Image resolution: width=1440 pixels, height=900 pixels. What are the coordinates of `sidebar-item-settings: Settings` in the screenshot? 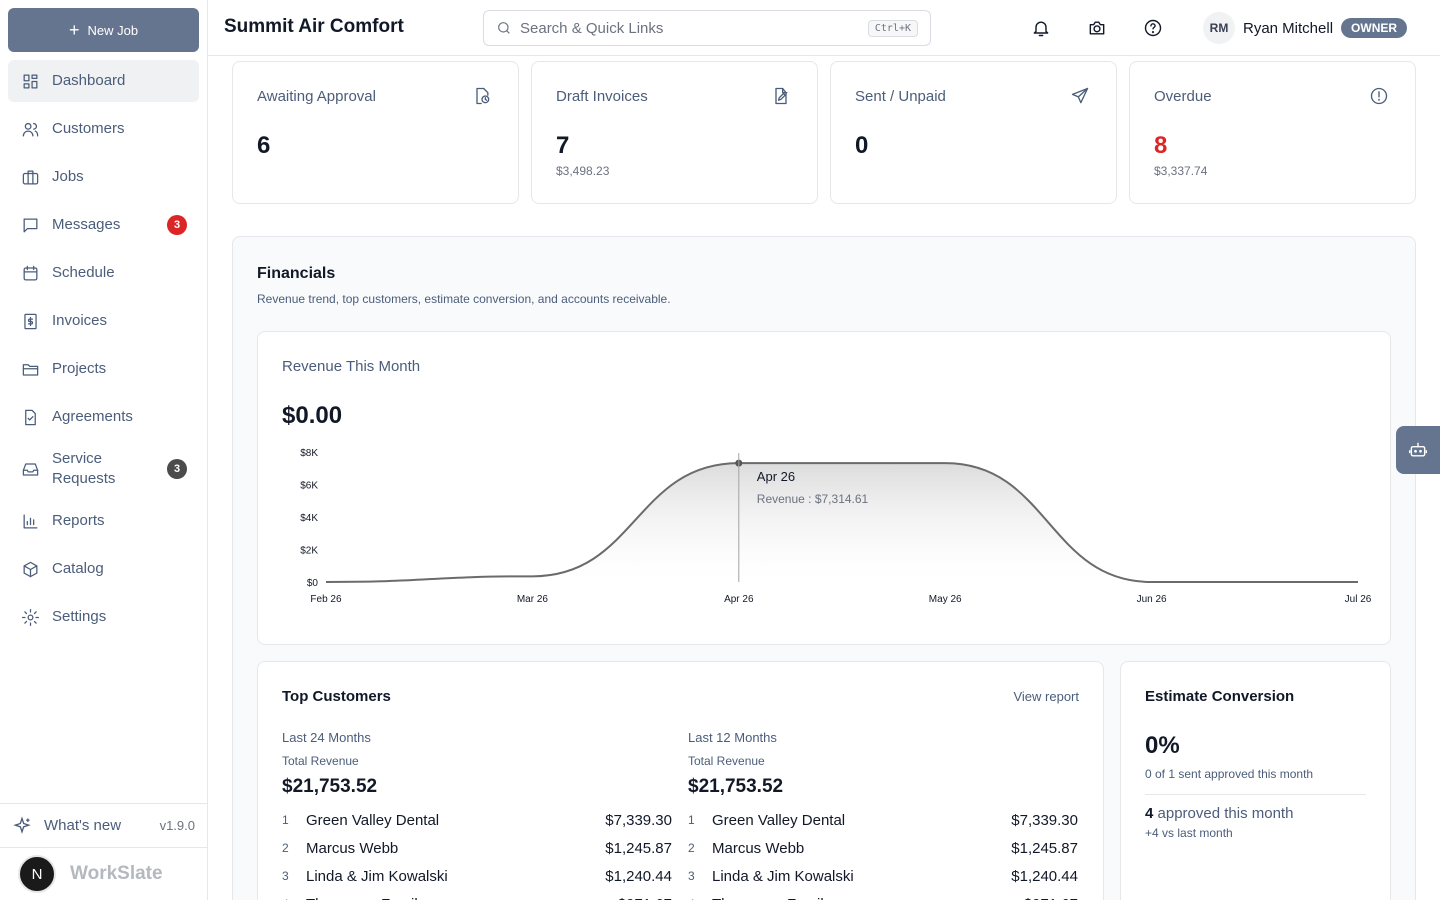 It's located at (103, 617).